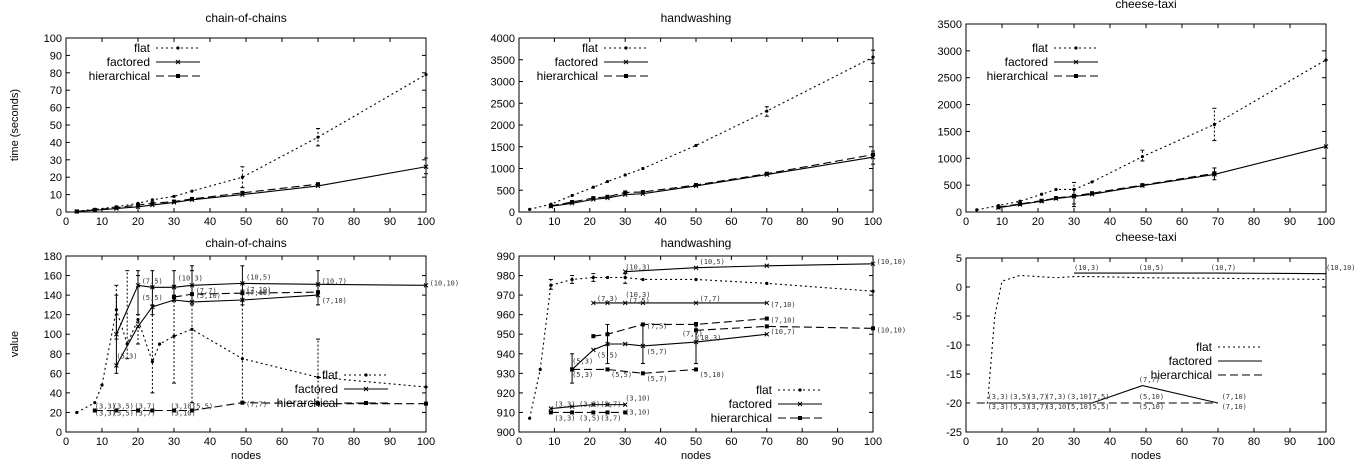 This screenshot has width=1364, height=475. What do you see at coordinates (1326, 222) in the screenshot?
I see `x-tick-label: 100` at bounding box center [1326, 222].